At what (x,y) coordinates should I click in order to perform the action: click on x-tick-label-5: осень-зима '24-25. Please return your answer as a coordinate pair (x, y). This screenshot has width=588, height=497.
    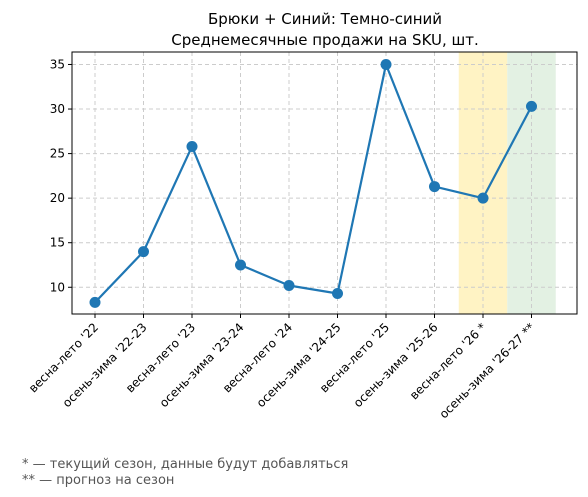
    Looking at the image, I should click on (299, 365).